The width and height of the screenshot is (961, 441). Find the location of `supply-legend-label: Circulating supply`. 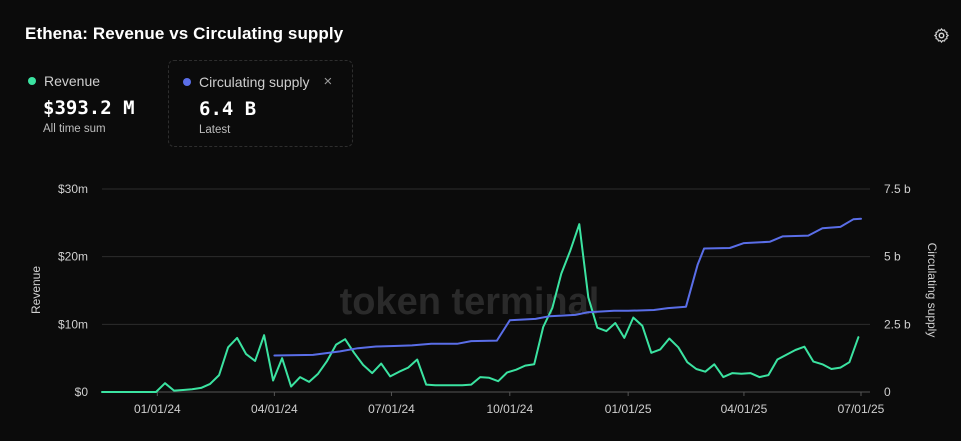

supply-legend-label: Circulating supply is located at coordinates (254, 82).